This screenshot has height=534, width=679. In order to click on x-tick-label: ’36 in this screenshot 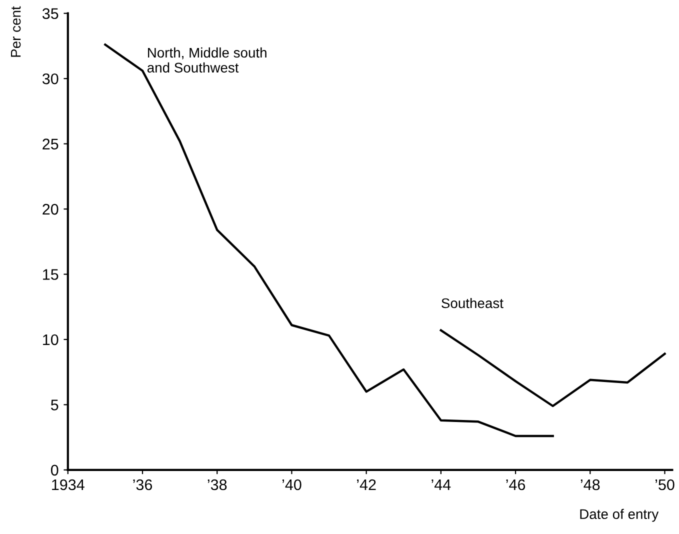, I will do `click(142, 484)`.